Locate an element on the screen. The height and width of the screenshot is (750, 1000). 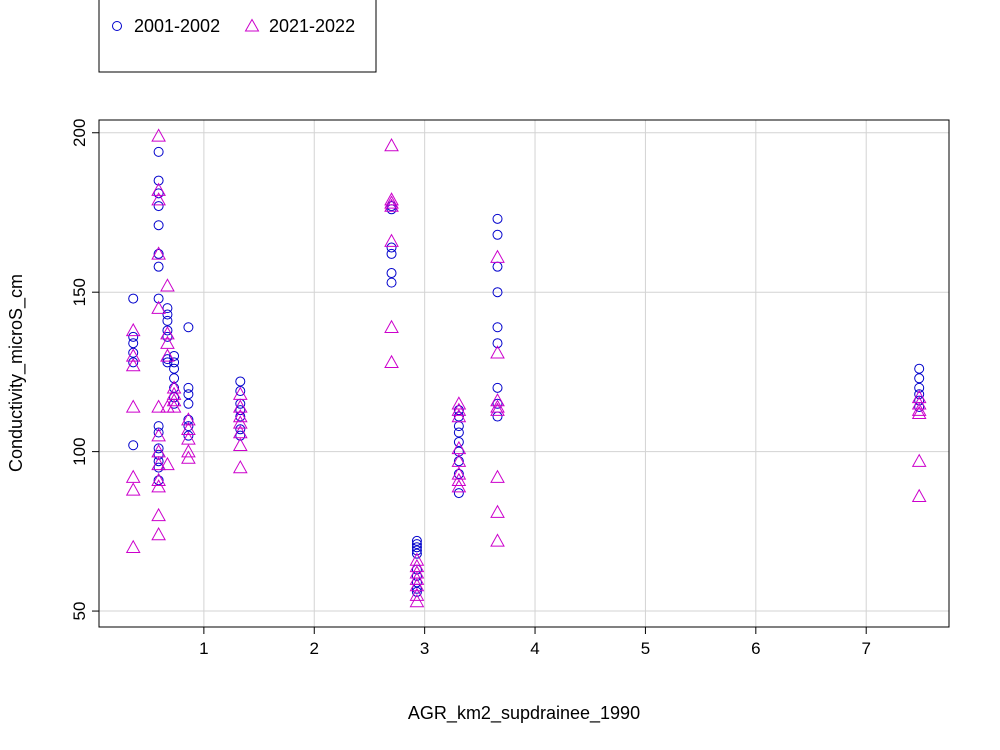
x-axis-title: AGR_km2_supdrainee_1990 is located at coordinates (524, 713).